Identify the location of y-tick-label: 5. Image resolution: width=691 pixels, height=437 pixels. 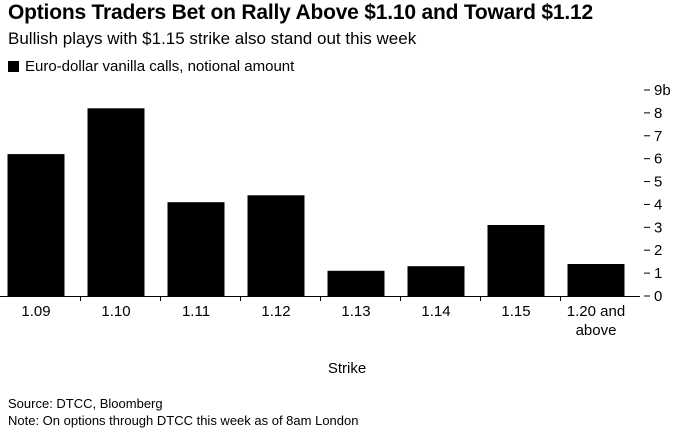
(658, 182).